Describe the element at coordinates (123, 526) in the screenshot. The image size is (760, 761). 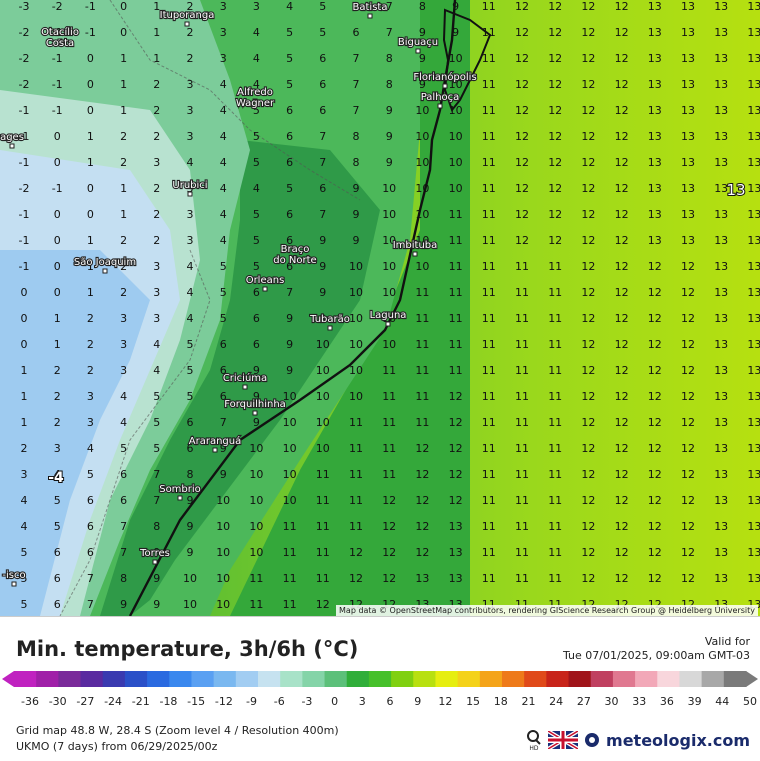
I see `grid-value: 7` at that location.